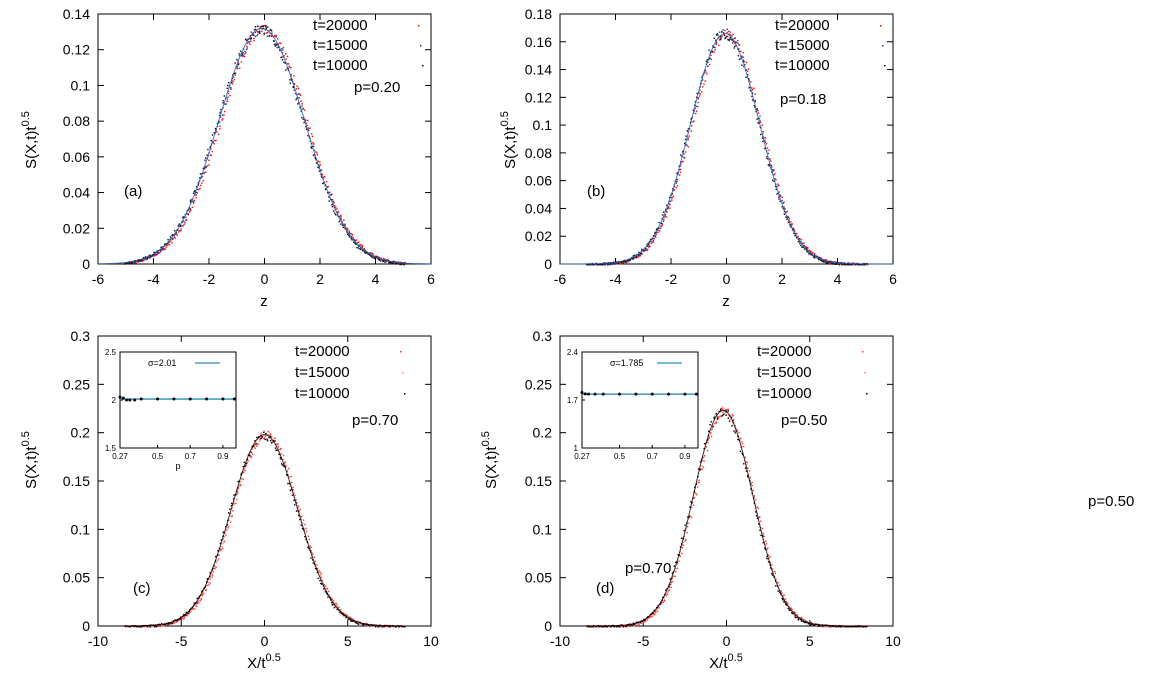 The height and width of the screenshot is (677, 1153). What do you see at coordinates (838, 279) in the screenshot?
I see `x-tick-label: 4` at bounding box center [838, 279].